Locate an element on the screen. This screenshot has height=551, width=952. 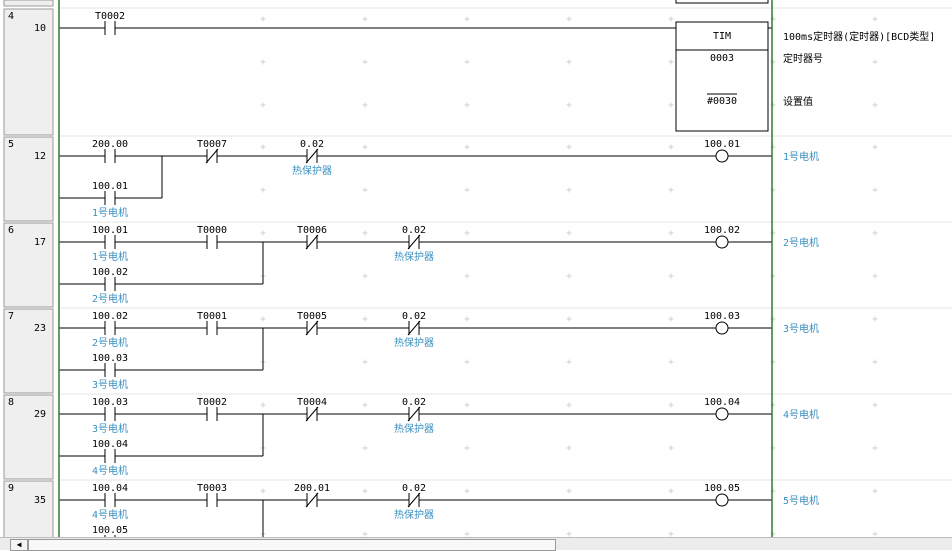
output-coil: 100.04 is located at coordinates (722, 409).